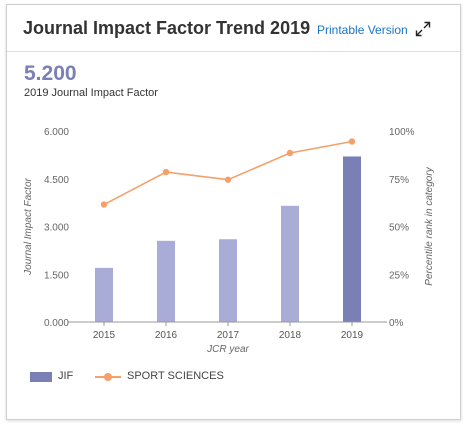  What do you see at coordinates (399, 180) in the screenshot?
I see `y2-tick-label: 75%` at bounding box center [399, 180].